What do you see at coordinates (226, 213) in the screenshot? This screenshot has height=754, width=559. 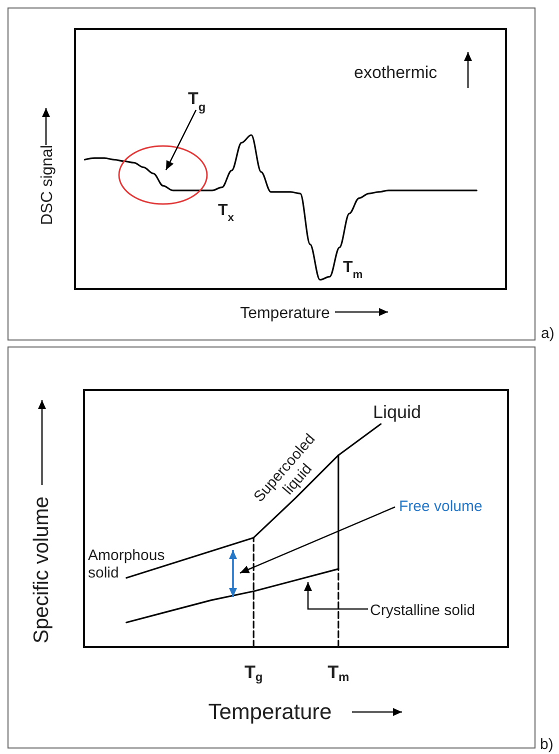 I see `annotation: T$_{x}$` at bounding box center [226, 213].